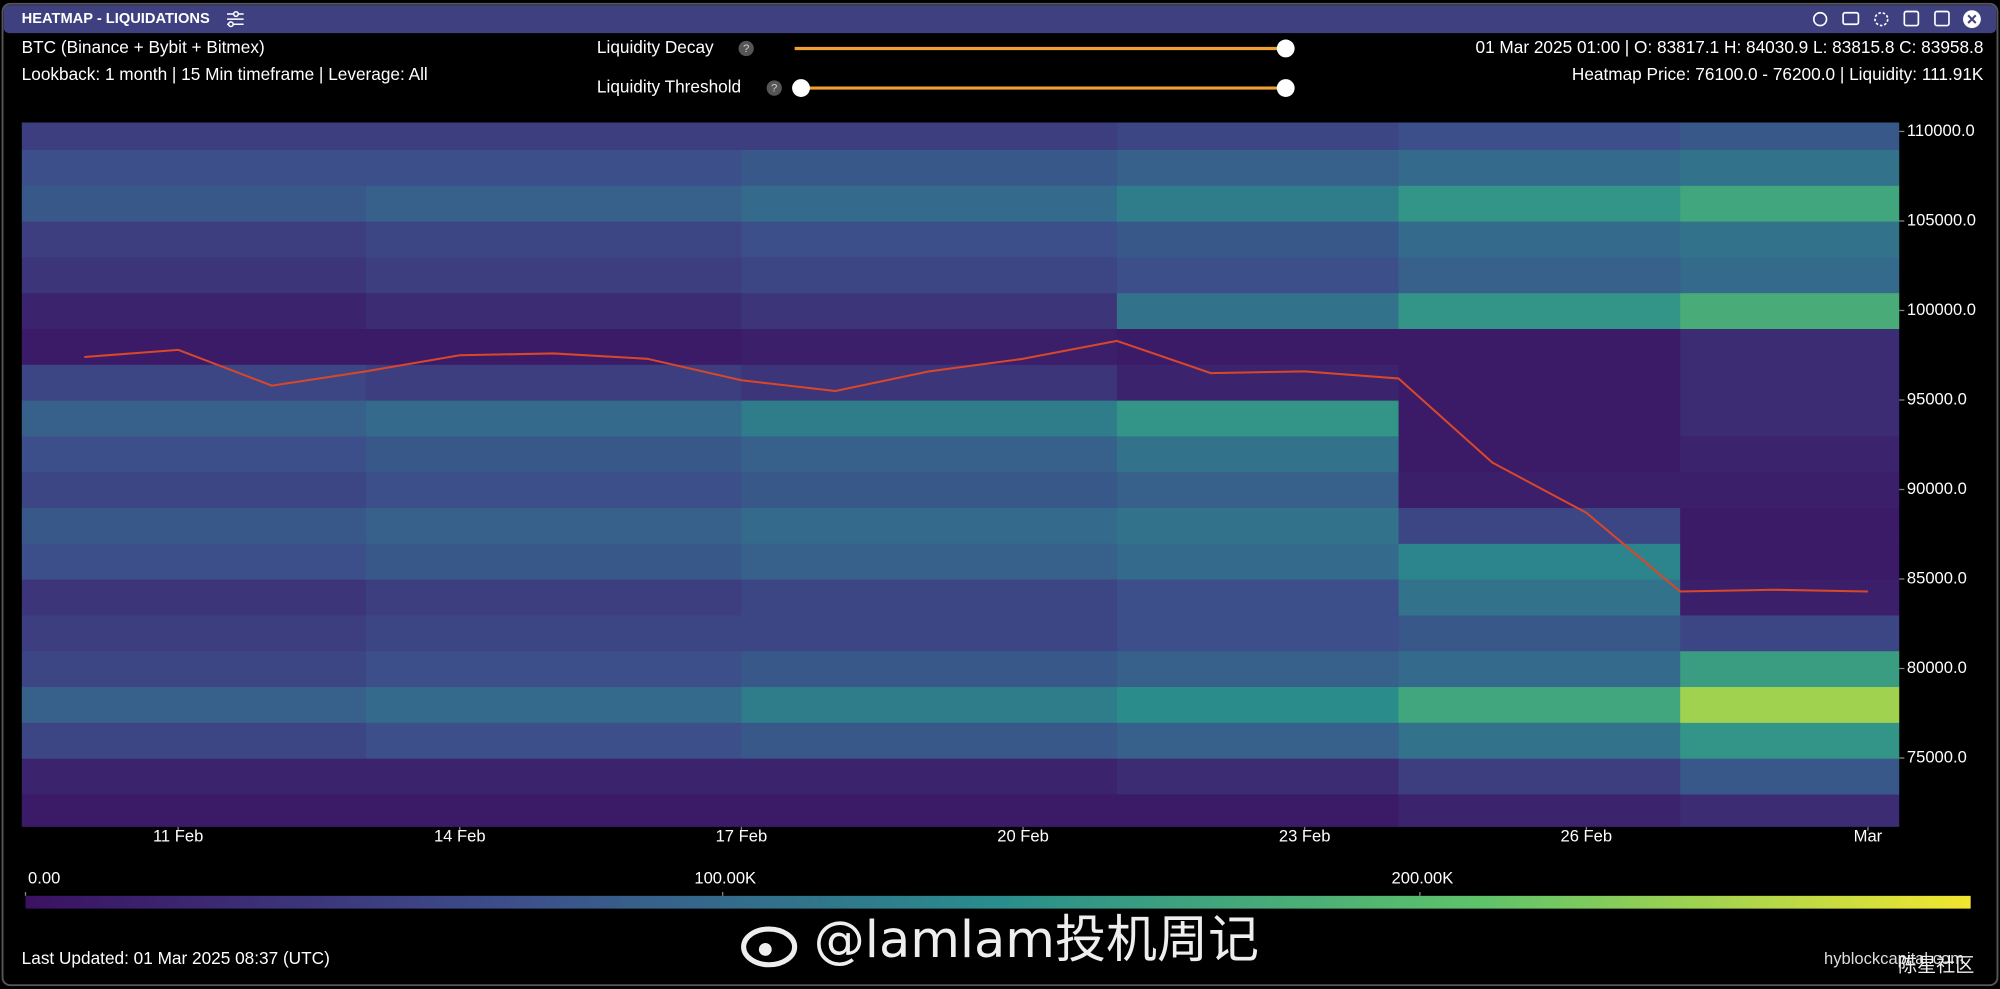 The height and width of the screenshot is (989, 2000). I want to click on threshold-slider-max-knob, so click(1285, 88).